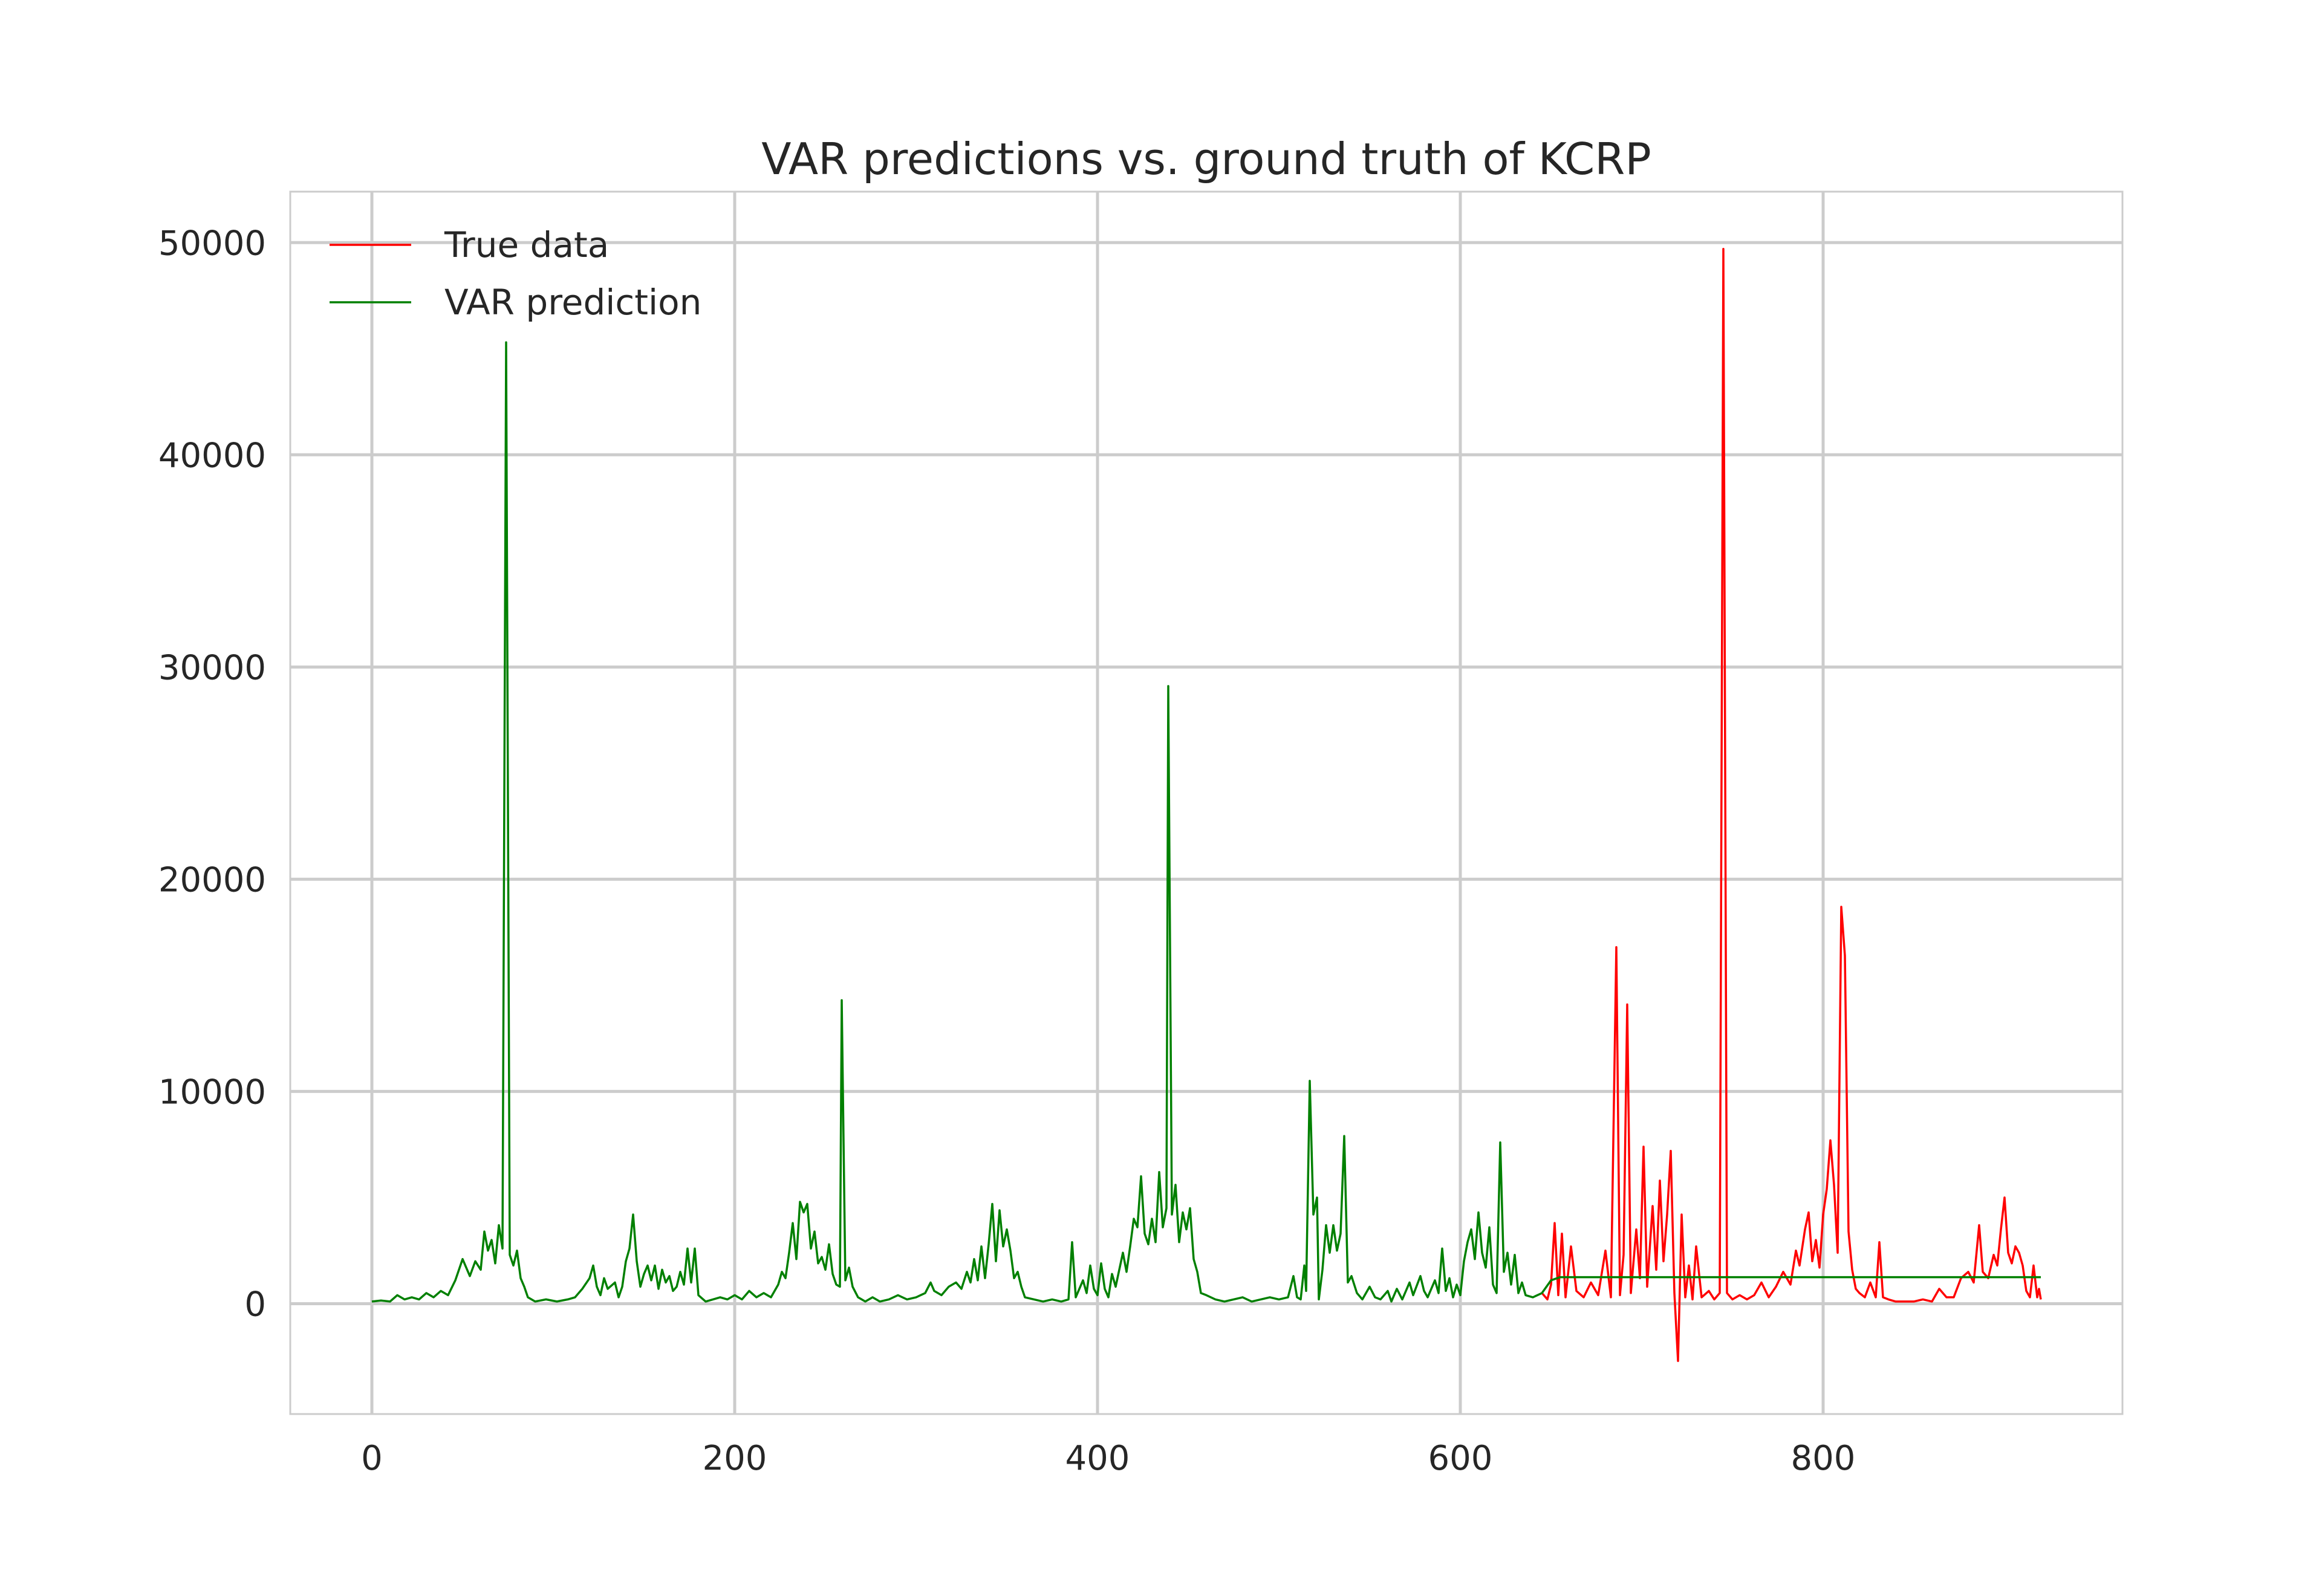  Describe the element at coordinates (1460, 1458) in the screenshot. I see `x-tick-label: 600` at that location.